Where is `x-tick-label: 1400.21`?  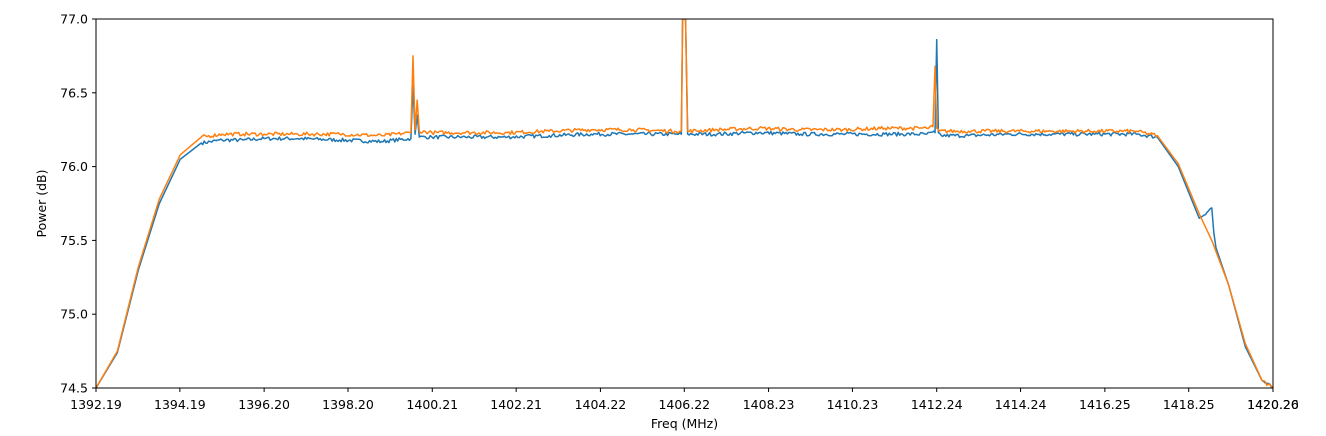 x-tick-label: 1400.21 is located at coordinates (432, 404).